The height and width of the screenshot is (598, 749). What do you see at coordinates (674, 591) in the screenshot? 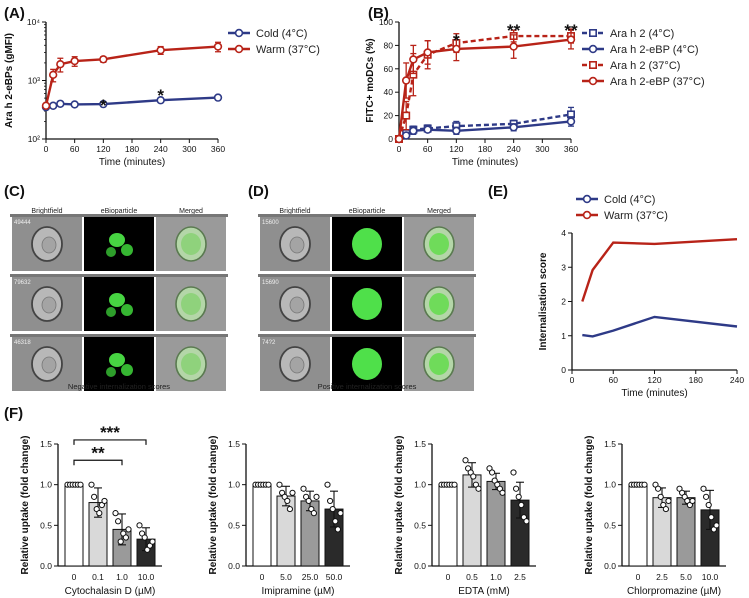
I see `x-axis-label: Chlorpromazine (µM)` at bounding box center [674, 591].